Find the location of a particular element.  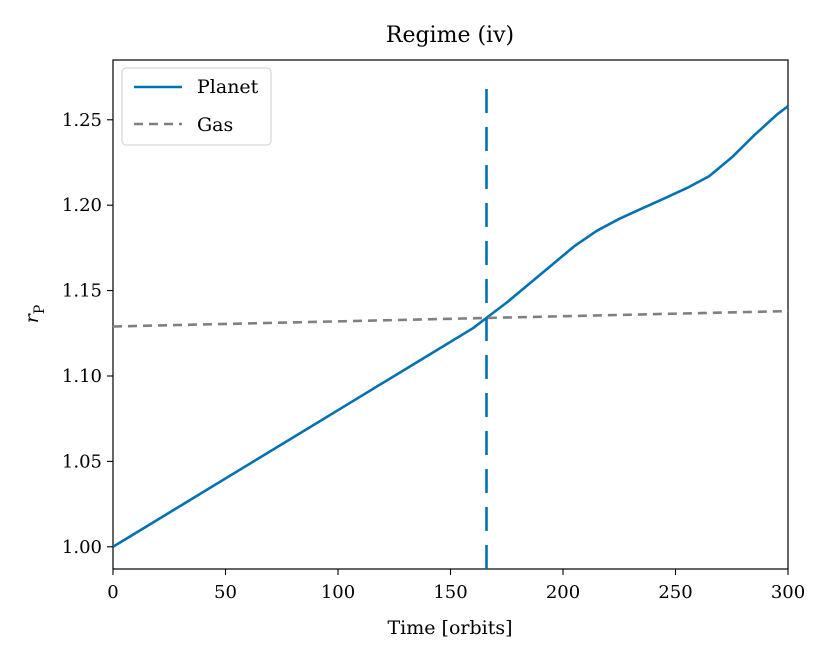

x-tick-label: 150 is located at coordinates (450, 592).